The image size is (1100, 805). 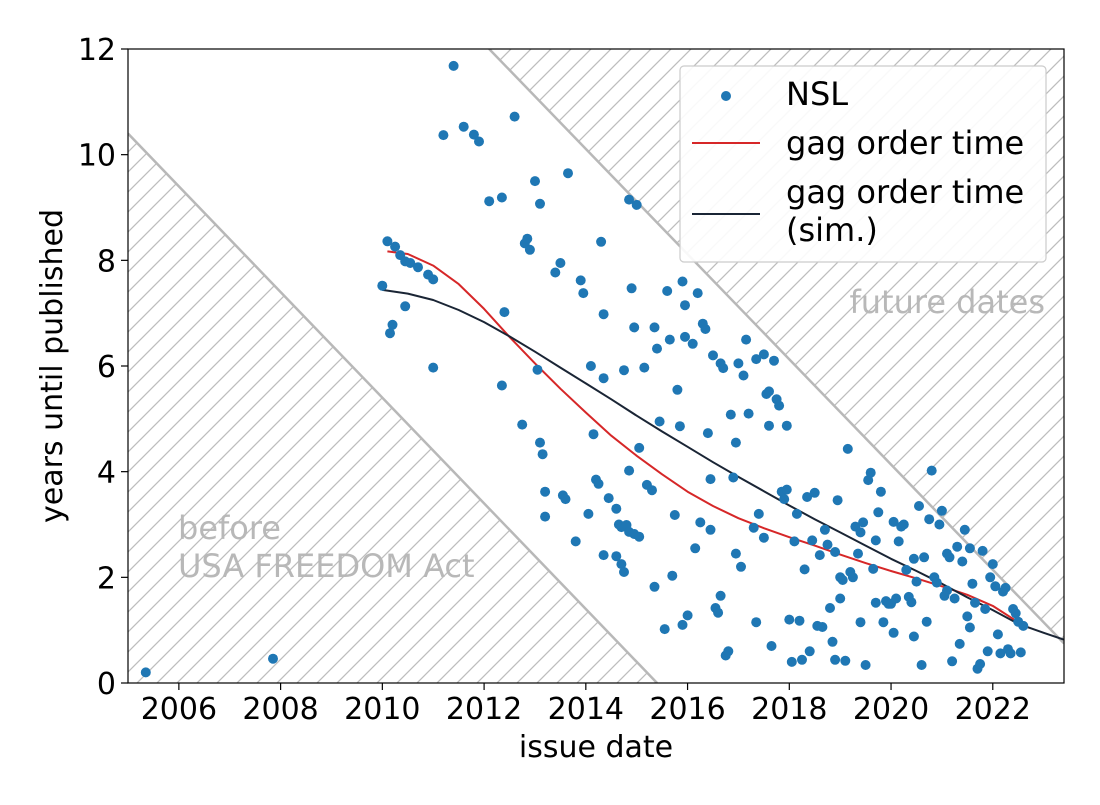 What do you see at coordinates (106, 684) in the screenshot?
I see `y-tick-label: 0` at bounding box center [106, 684].